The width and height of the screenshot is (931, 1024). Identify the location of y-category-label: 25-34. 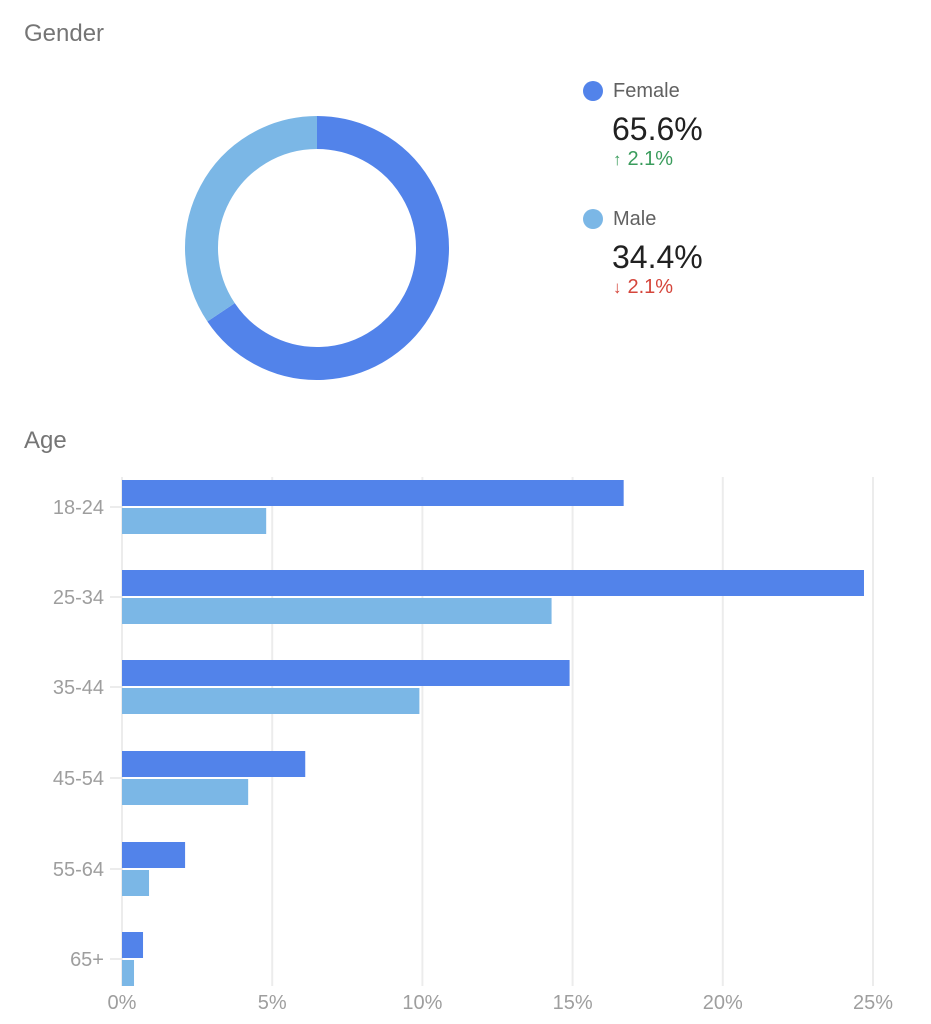
(78, 598).